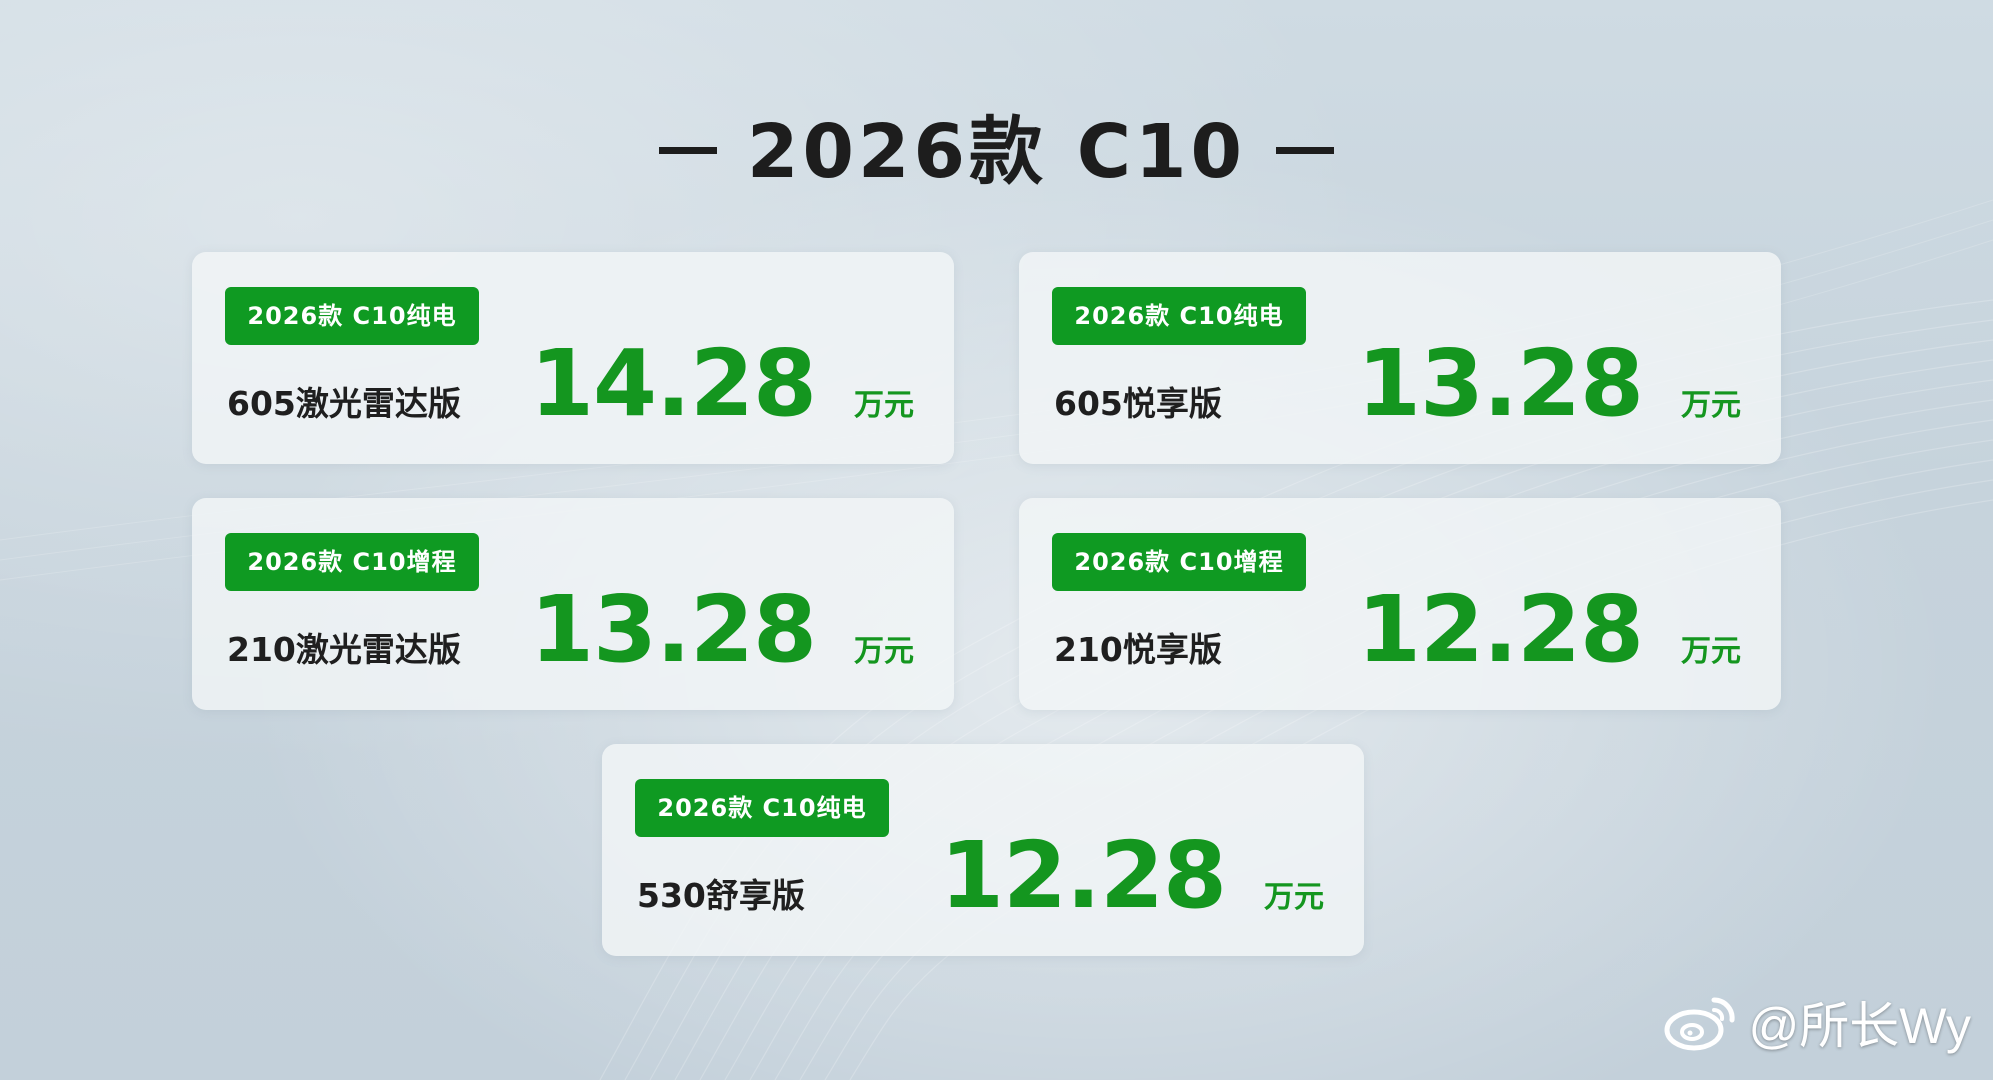 Image resolution: width=1993 pixels, height=1080 pixels. Describe the element at coordinates (344, 403) in the screenshot. I see `trim-name: 605激光雷达版` at that location.